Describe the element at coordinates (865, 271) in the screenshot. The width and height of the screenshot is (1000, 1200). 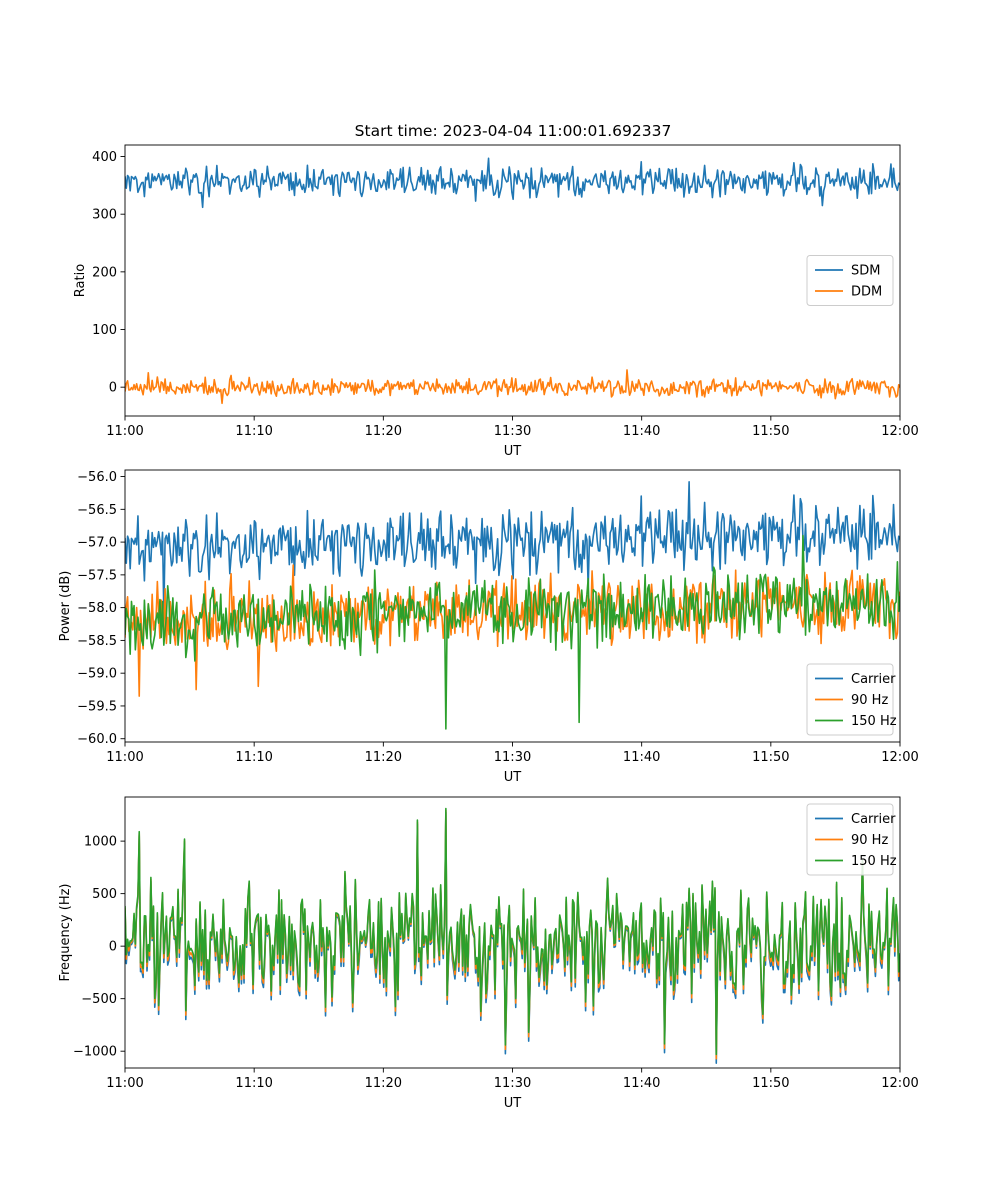
I see `legend-label: SDM` at that location.